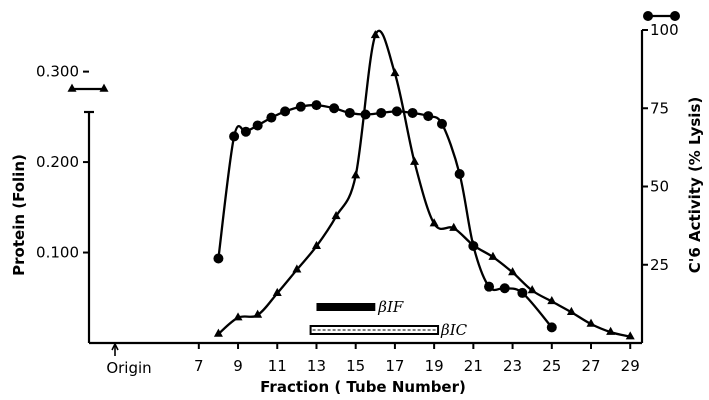 The height and width of the screenshot is (400, 709). Describe the element at coordinates (346, 307) in the screenshot. I see `band-bar-solid` at that location.